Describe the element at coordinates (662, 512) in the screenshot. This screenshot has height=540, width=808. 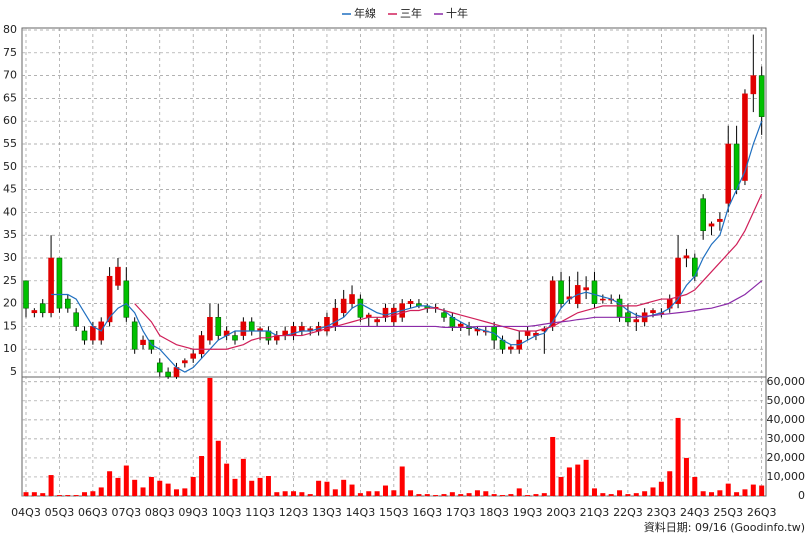
I see `x-tick-label: 23Q3` at that location.